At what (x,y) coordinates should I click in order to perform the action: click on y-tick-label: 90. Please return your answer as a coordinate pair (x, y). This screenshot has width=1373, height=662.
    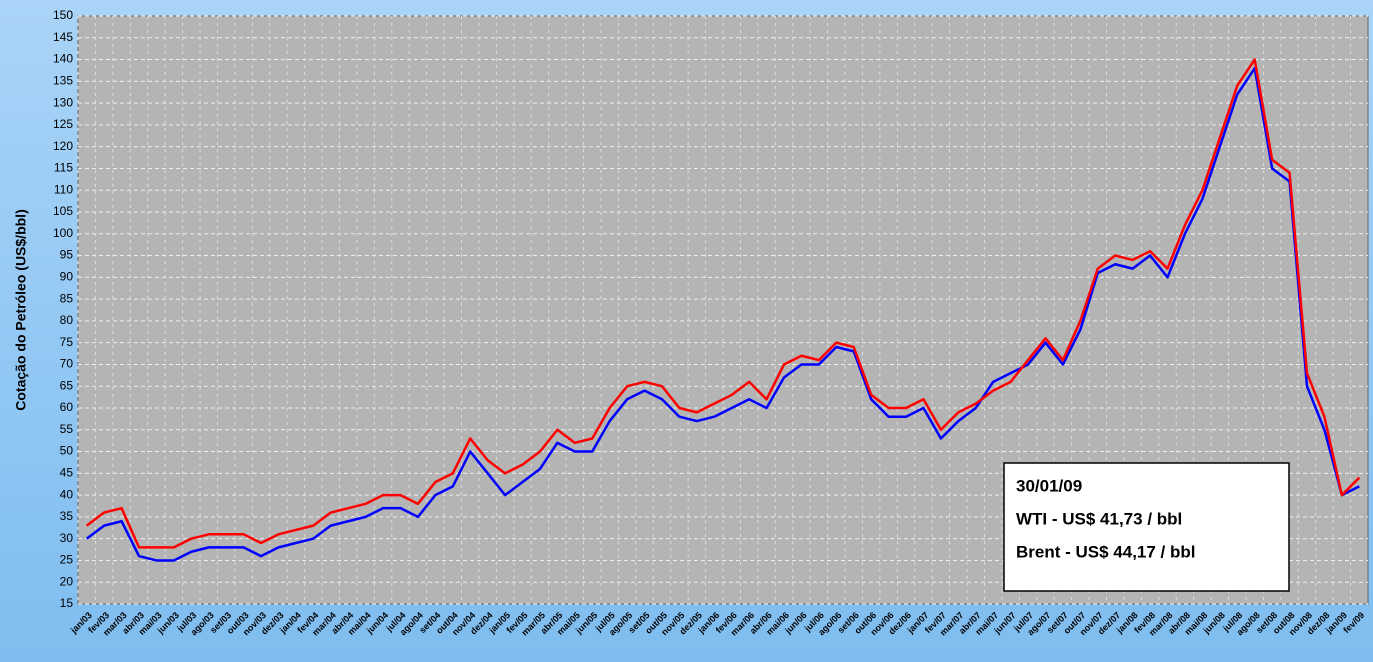
    Looking at the image, I should click on (67, 277).